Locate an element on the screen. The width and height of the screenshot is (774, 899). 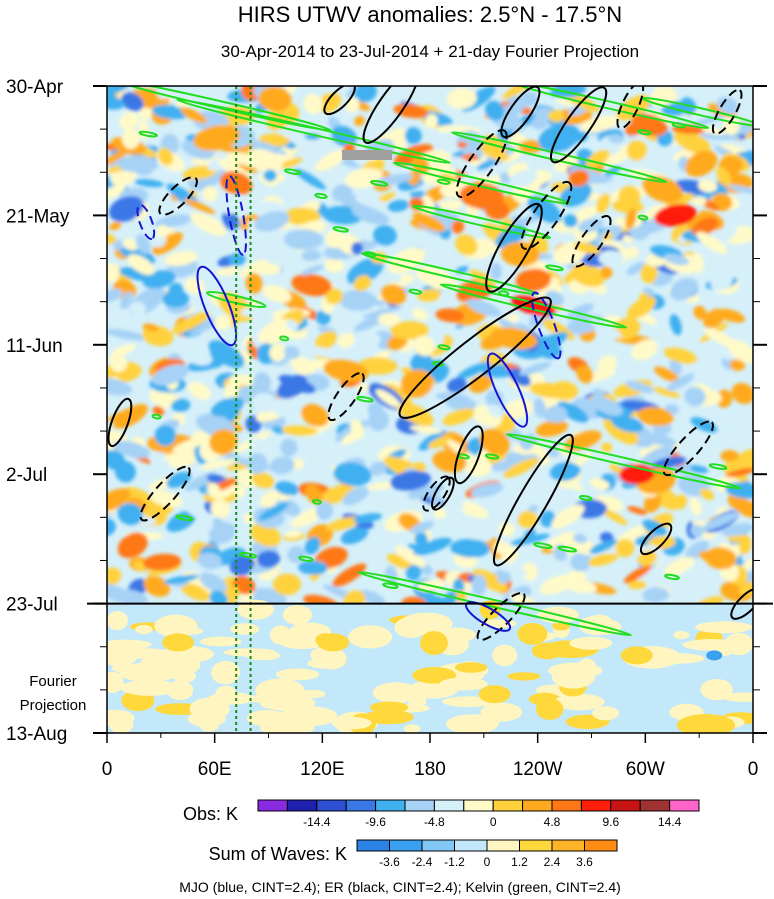
projection-label-line1: Fourier is located at coordinates (53, 681).